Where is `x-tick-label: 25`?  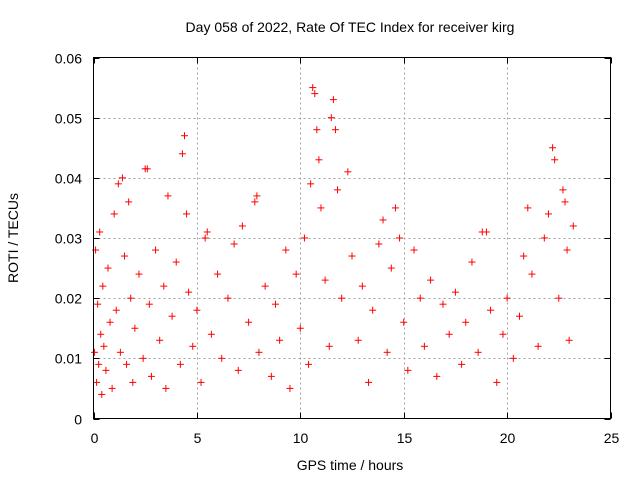
x-tick-label: 25 is located at coordinates (612, 438).